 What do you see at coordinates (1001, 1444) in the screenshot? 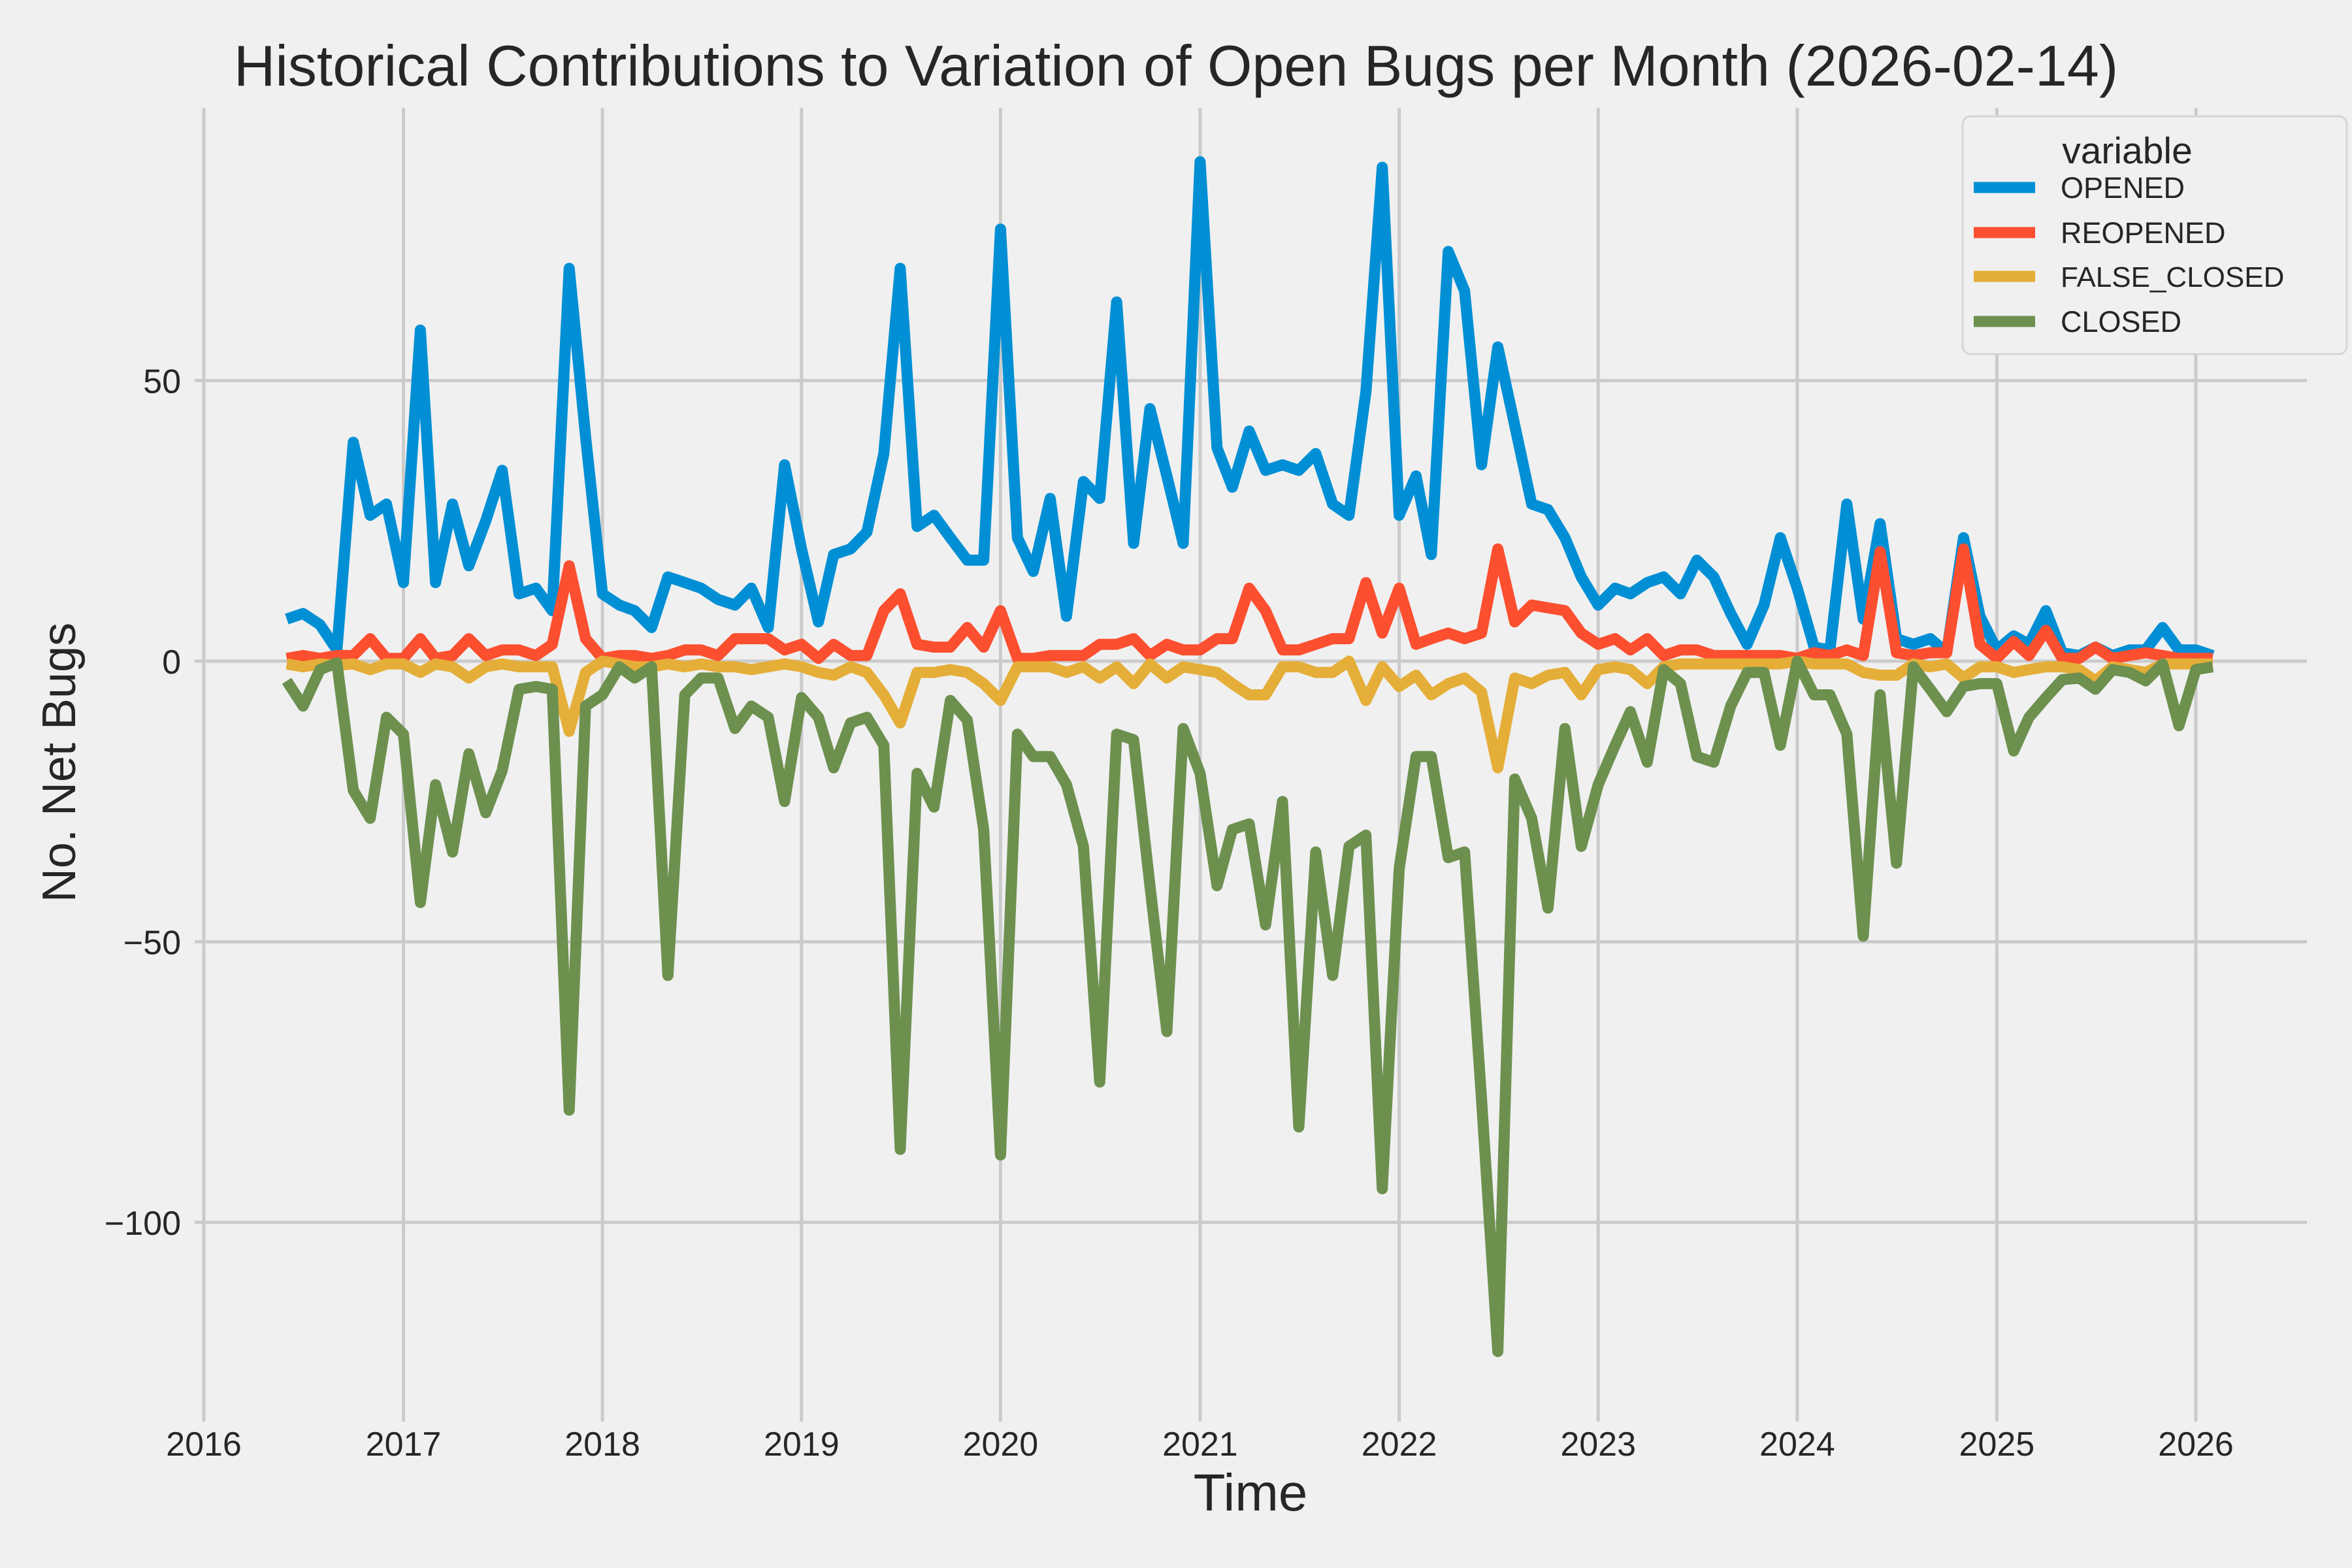
I see `svg-text: 2020` at bounding box center [1001, 1444].